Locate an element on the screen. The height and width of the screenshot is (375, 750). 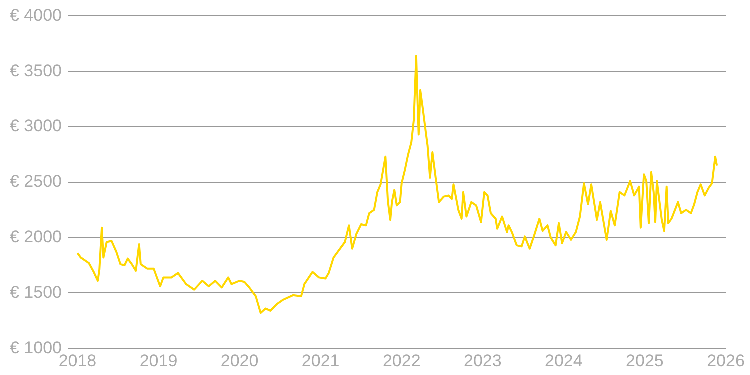
x-tick-label: 2021 is located at coordinates (321, 360).